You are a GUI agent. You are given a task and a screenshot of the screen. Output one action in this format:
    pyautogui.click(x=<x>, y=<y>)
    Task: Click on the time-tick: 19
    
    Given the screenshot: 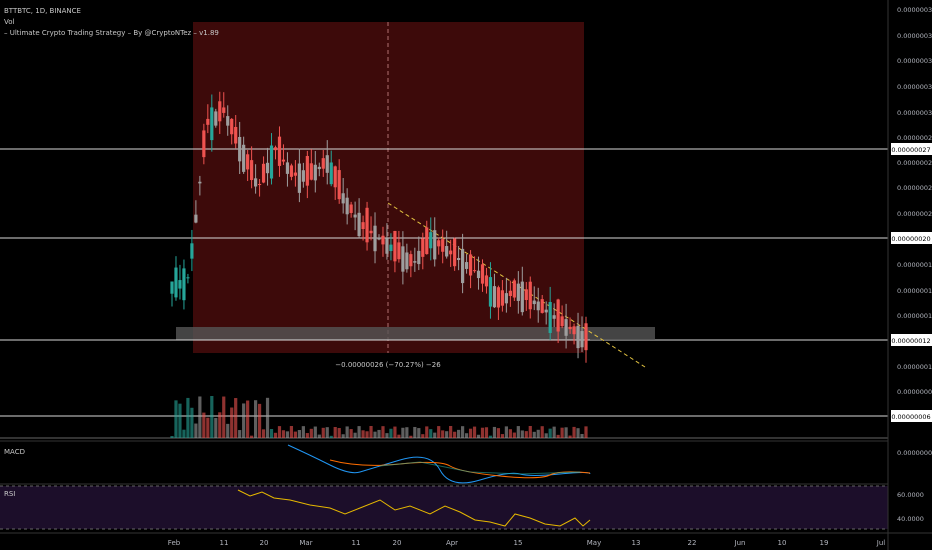 What is the action you would take?
    pyautogui.click(x=824, y=543)
    